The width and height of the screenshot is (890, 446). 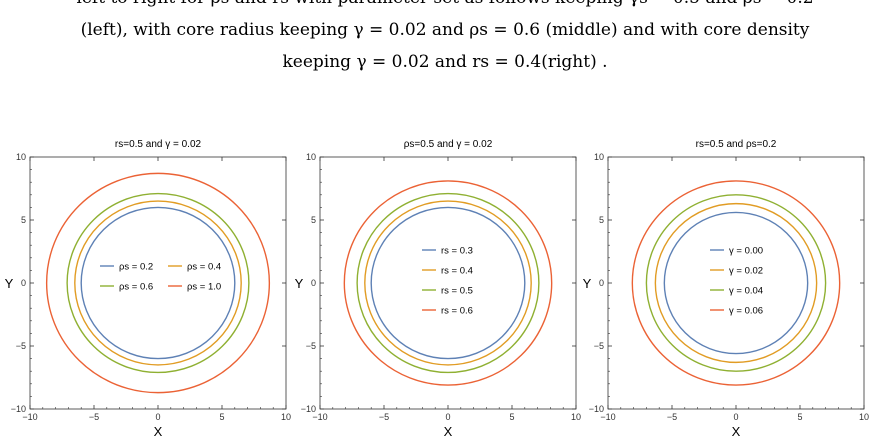 What do you see at coordinates (746, 291) in the screenshot?
I see `legend-label: γ = 0.04` at bounding box center [746, 291].